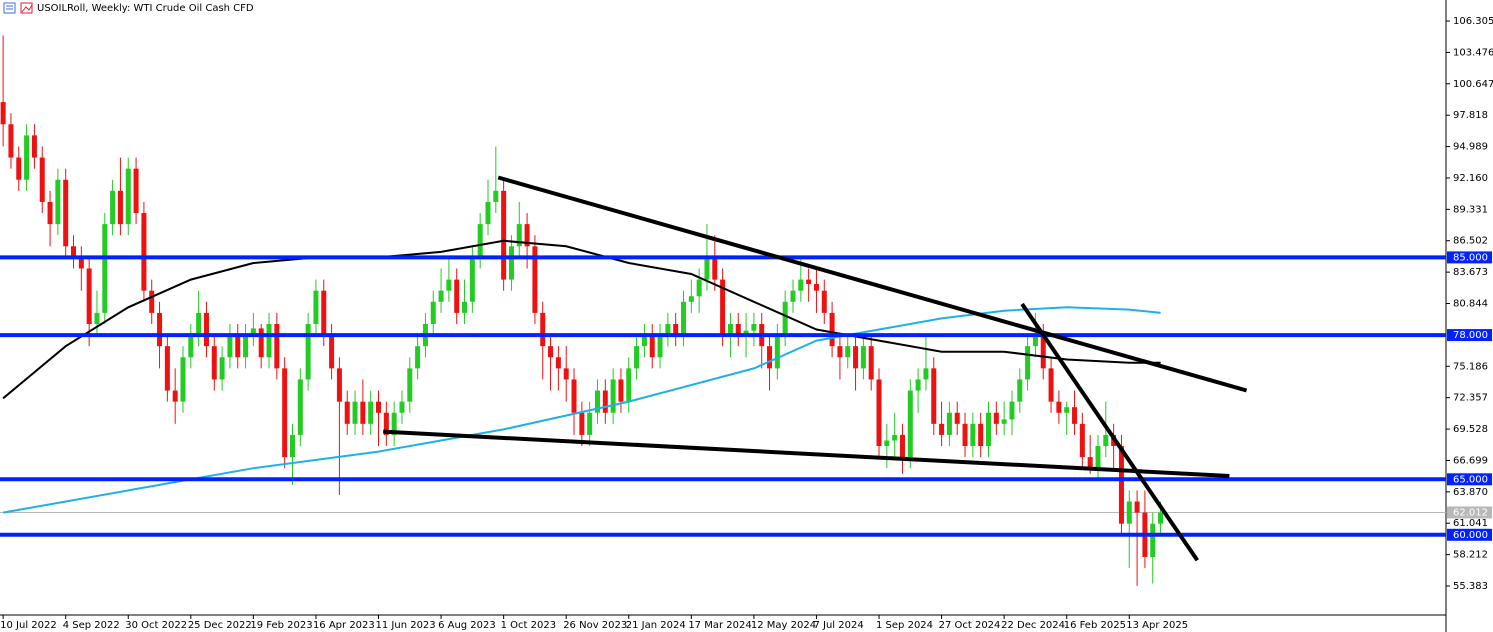  Describe the element at coordinates (1470, 460) in the screenshot. I see `y-tick-label: 66.699` at that location.